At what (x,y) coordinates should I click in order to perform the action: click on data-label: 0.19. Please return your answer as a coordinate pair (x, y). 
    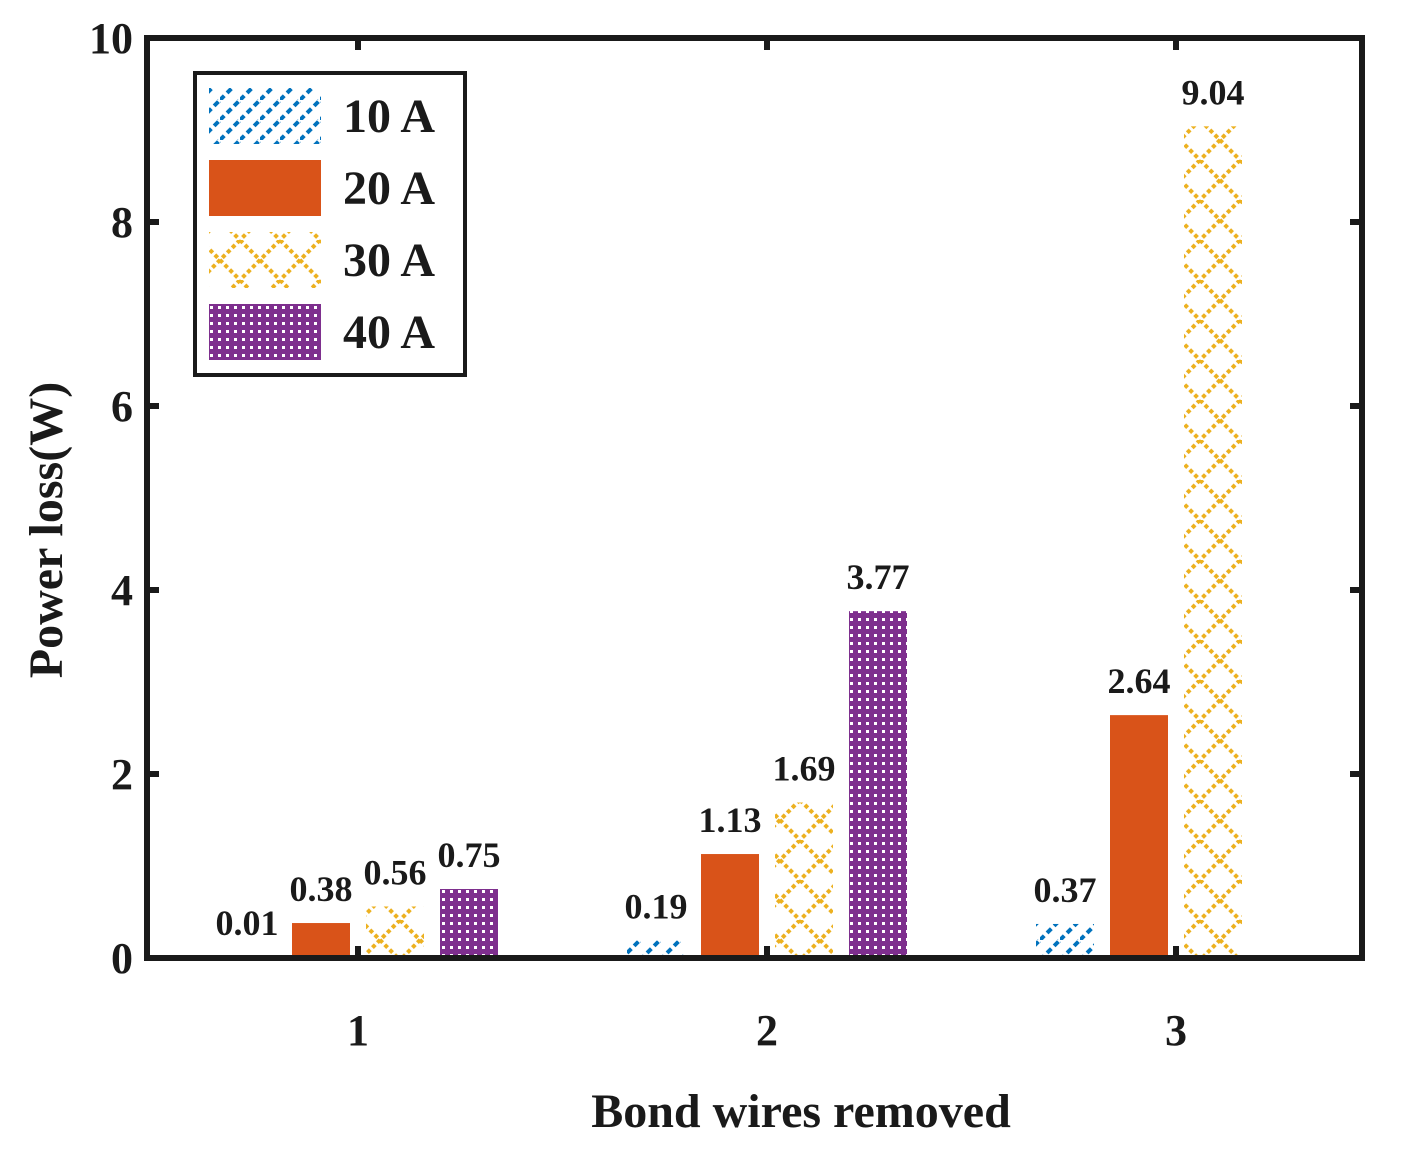
    Looking at the image, I should click on (656, 907).